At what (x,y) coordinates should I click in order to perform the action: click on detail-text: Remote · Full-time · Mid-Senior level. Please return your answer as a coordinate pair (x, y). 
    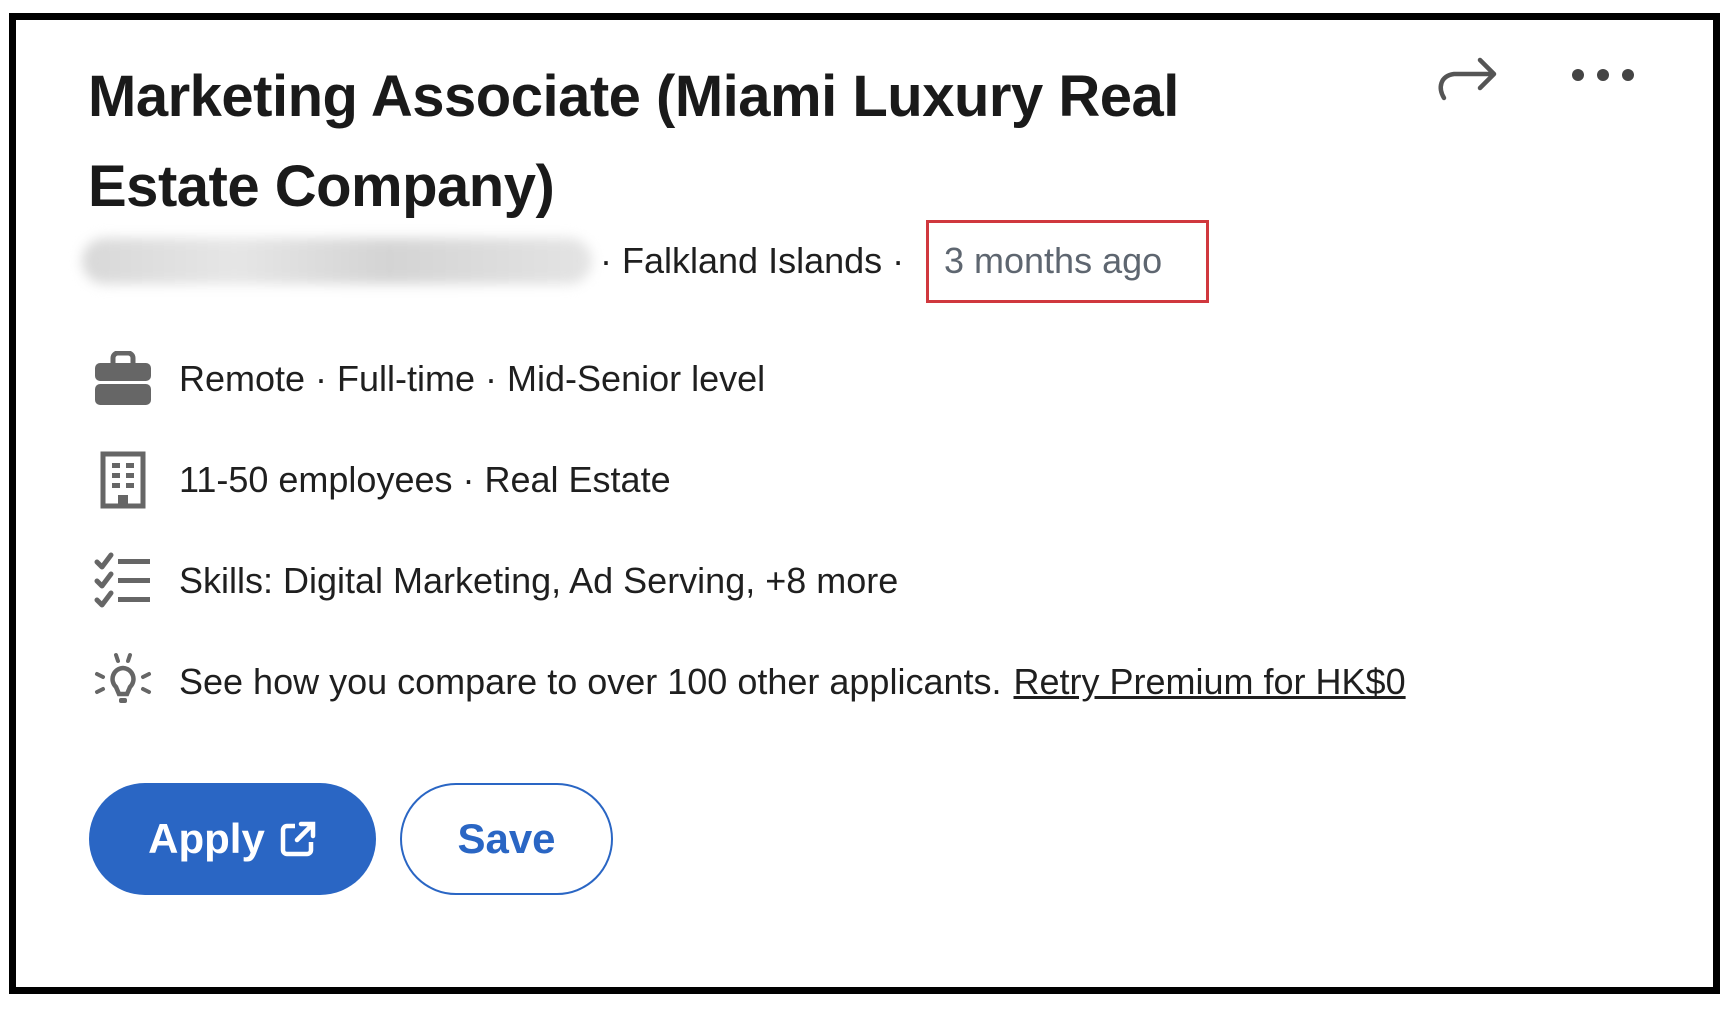
    Looking at the image, I should click on (472, 378).